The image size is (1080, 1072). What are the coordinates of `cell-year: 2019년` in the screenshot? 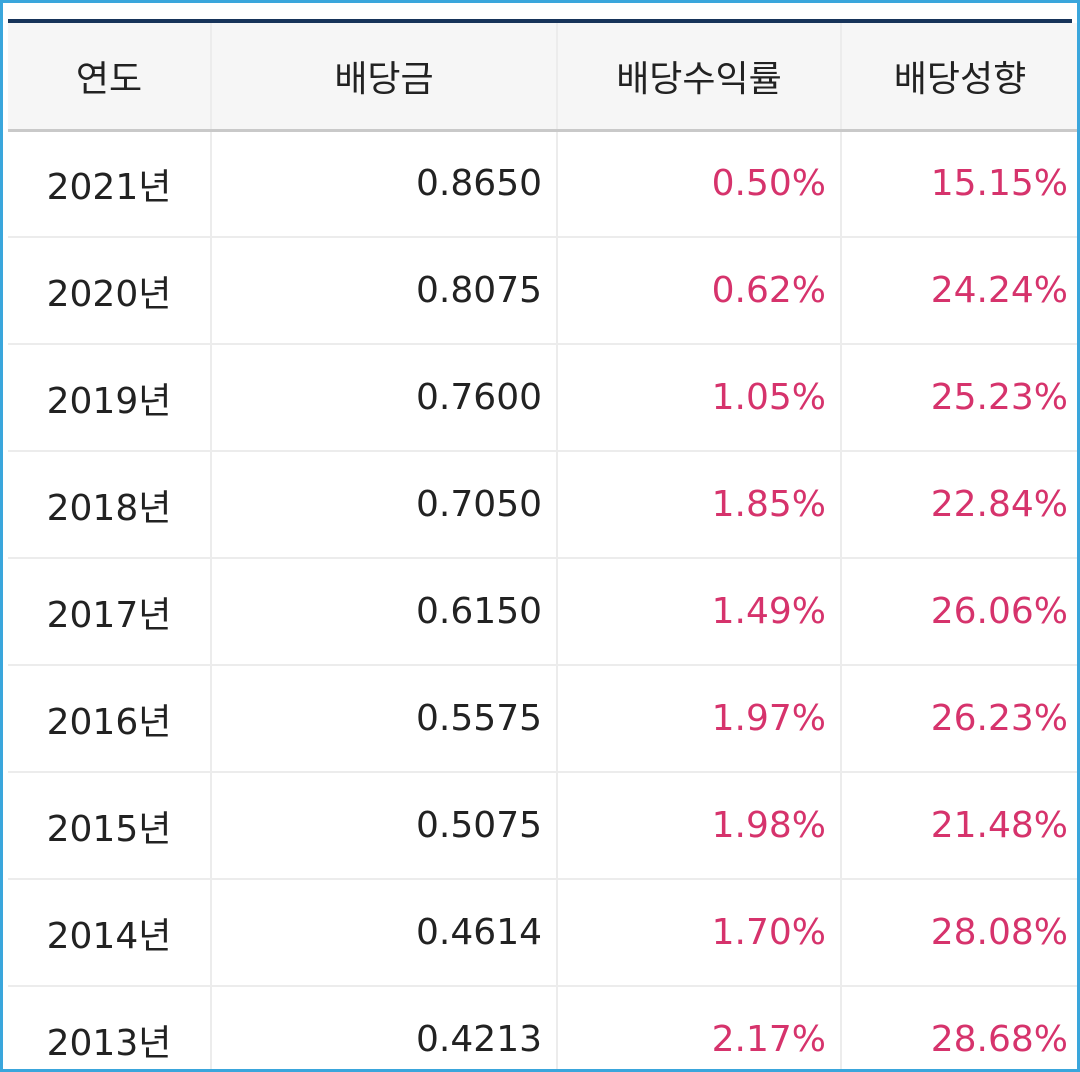 It's located at (110, 398).